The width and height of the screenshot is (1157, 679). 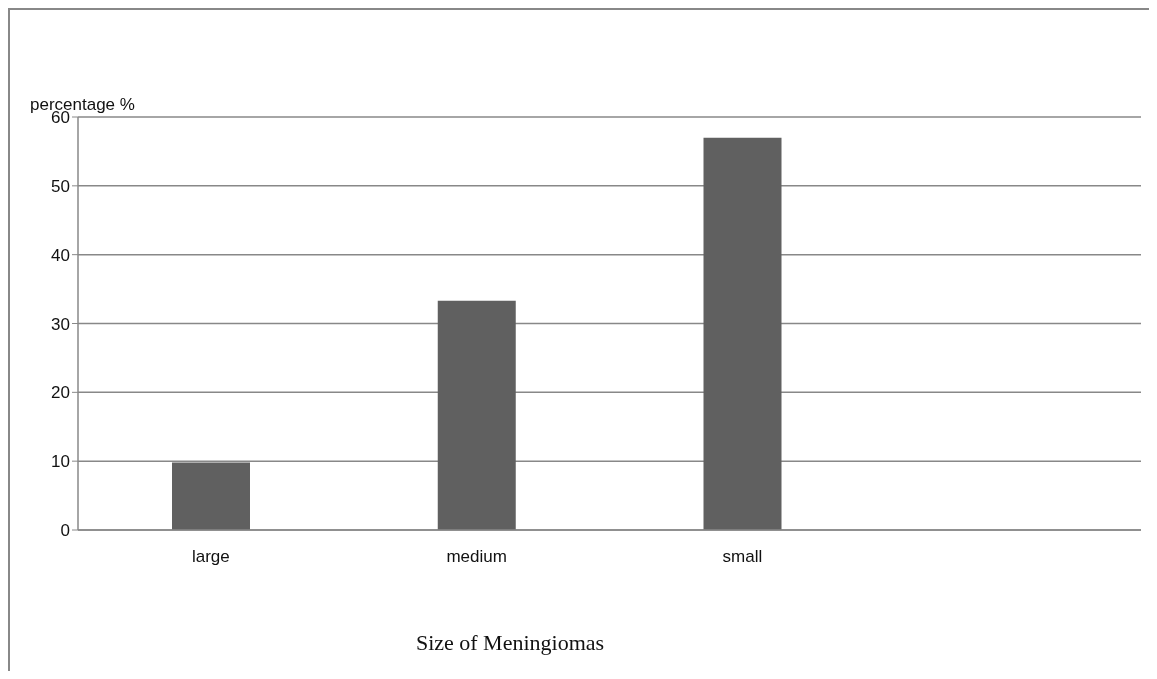 I want to click on y-tick-label: 30, so click(x=60, y=324).